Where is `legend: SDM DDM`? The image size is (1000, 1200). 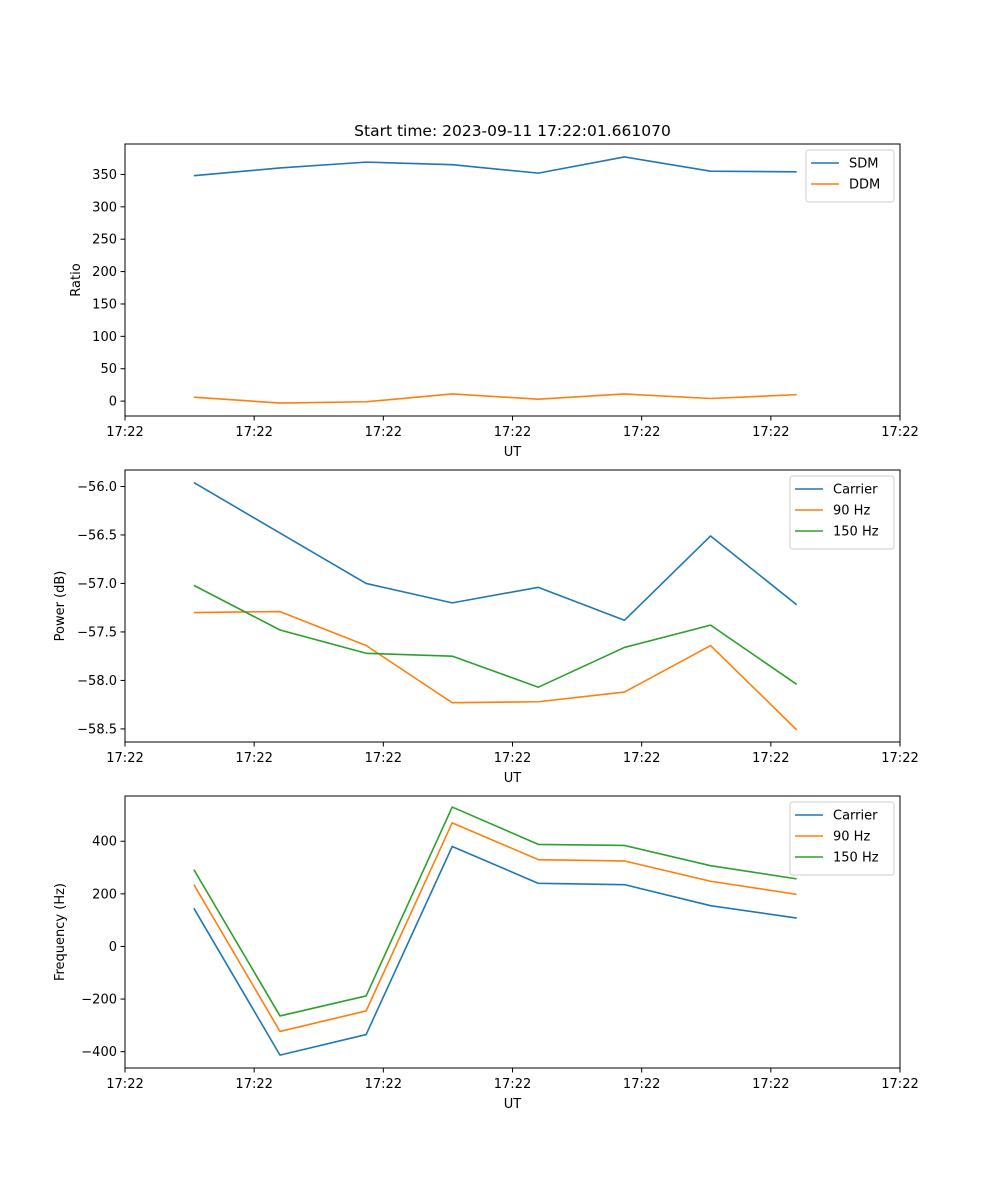
legend: SDM DDM is located at coordinates (850, 176).